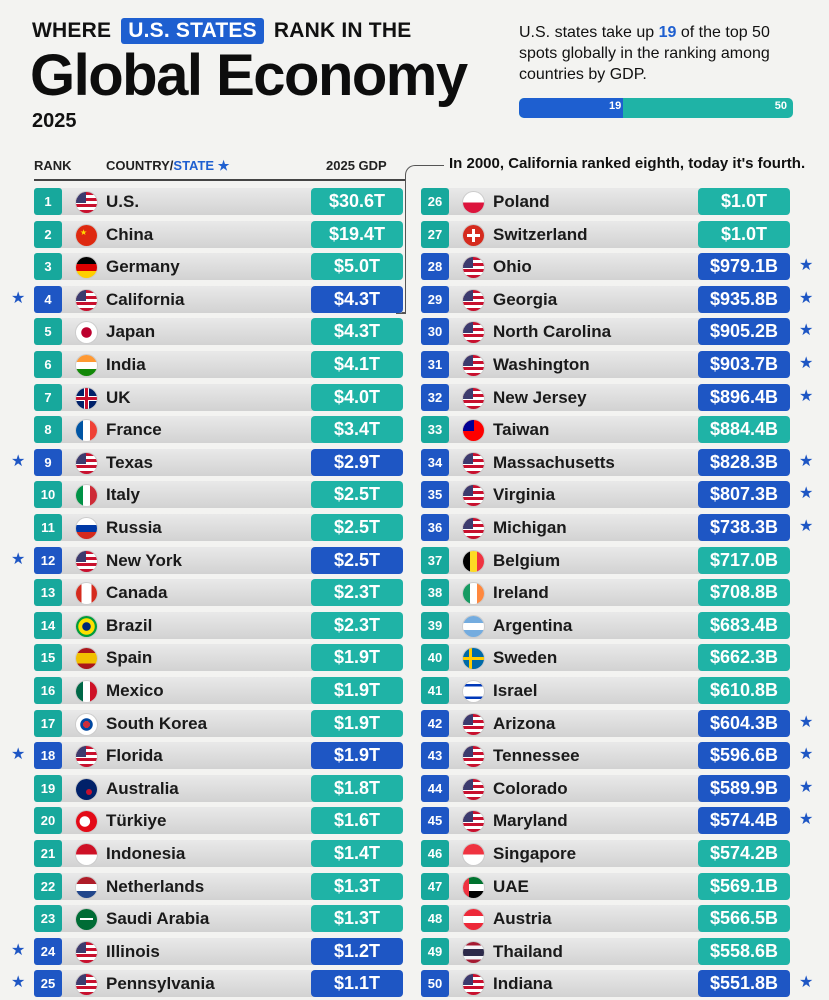 The height and width of the screenshot is (1000, 829). I want to click on gdp-value: $935.8B, so click(744, 299).